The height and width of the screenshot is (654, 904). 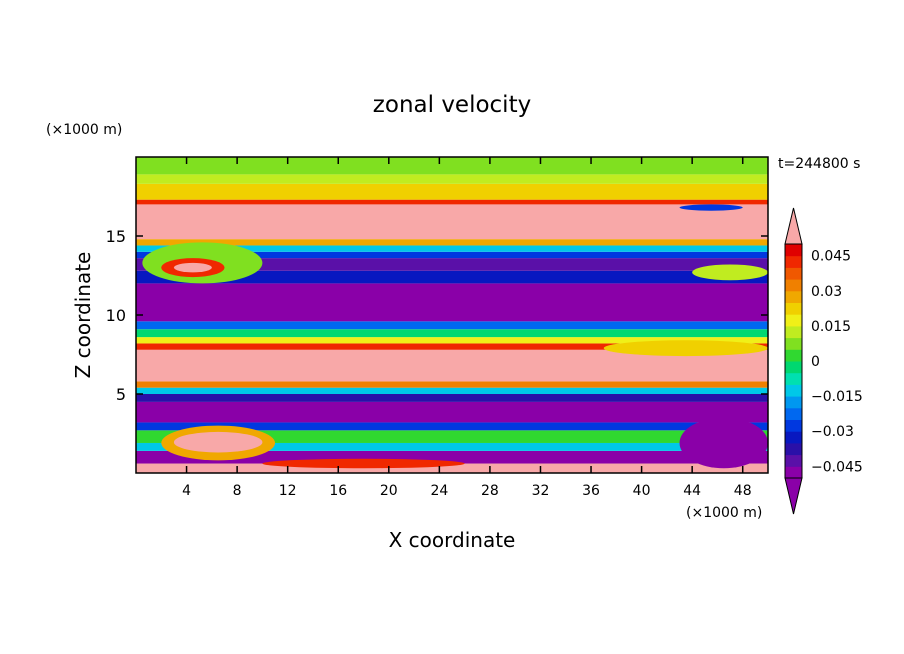 I want to click on x-tick-label: 20, so click(x=389, y=491).